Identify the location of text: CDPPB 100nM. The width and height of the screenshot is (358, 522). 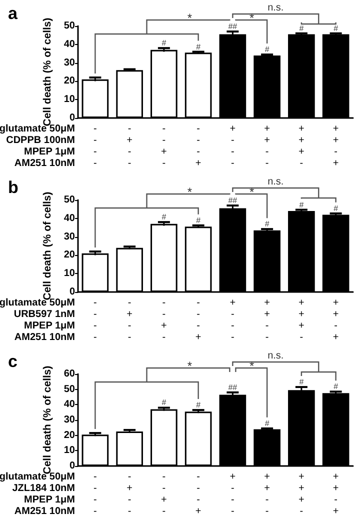
(40, 140).